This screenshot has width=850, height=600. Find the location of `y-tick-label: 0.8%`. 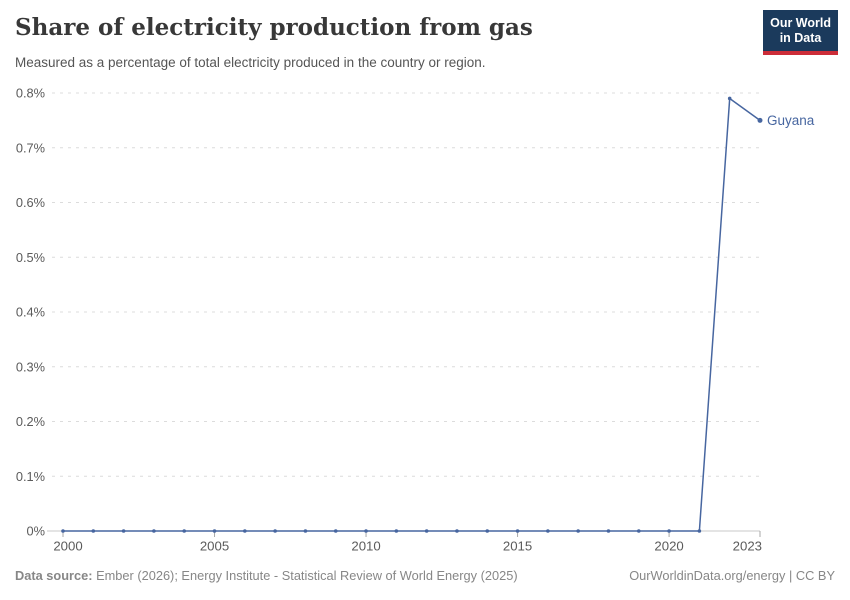

y-tick-label: 0.8% is located at coordinates (30, 93).